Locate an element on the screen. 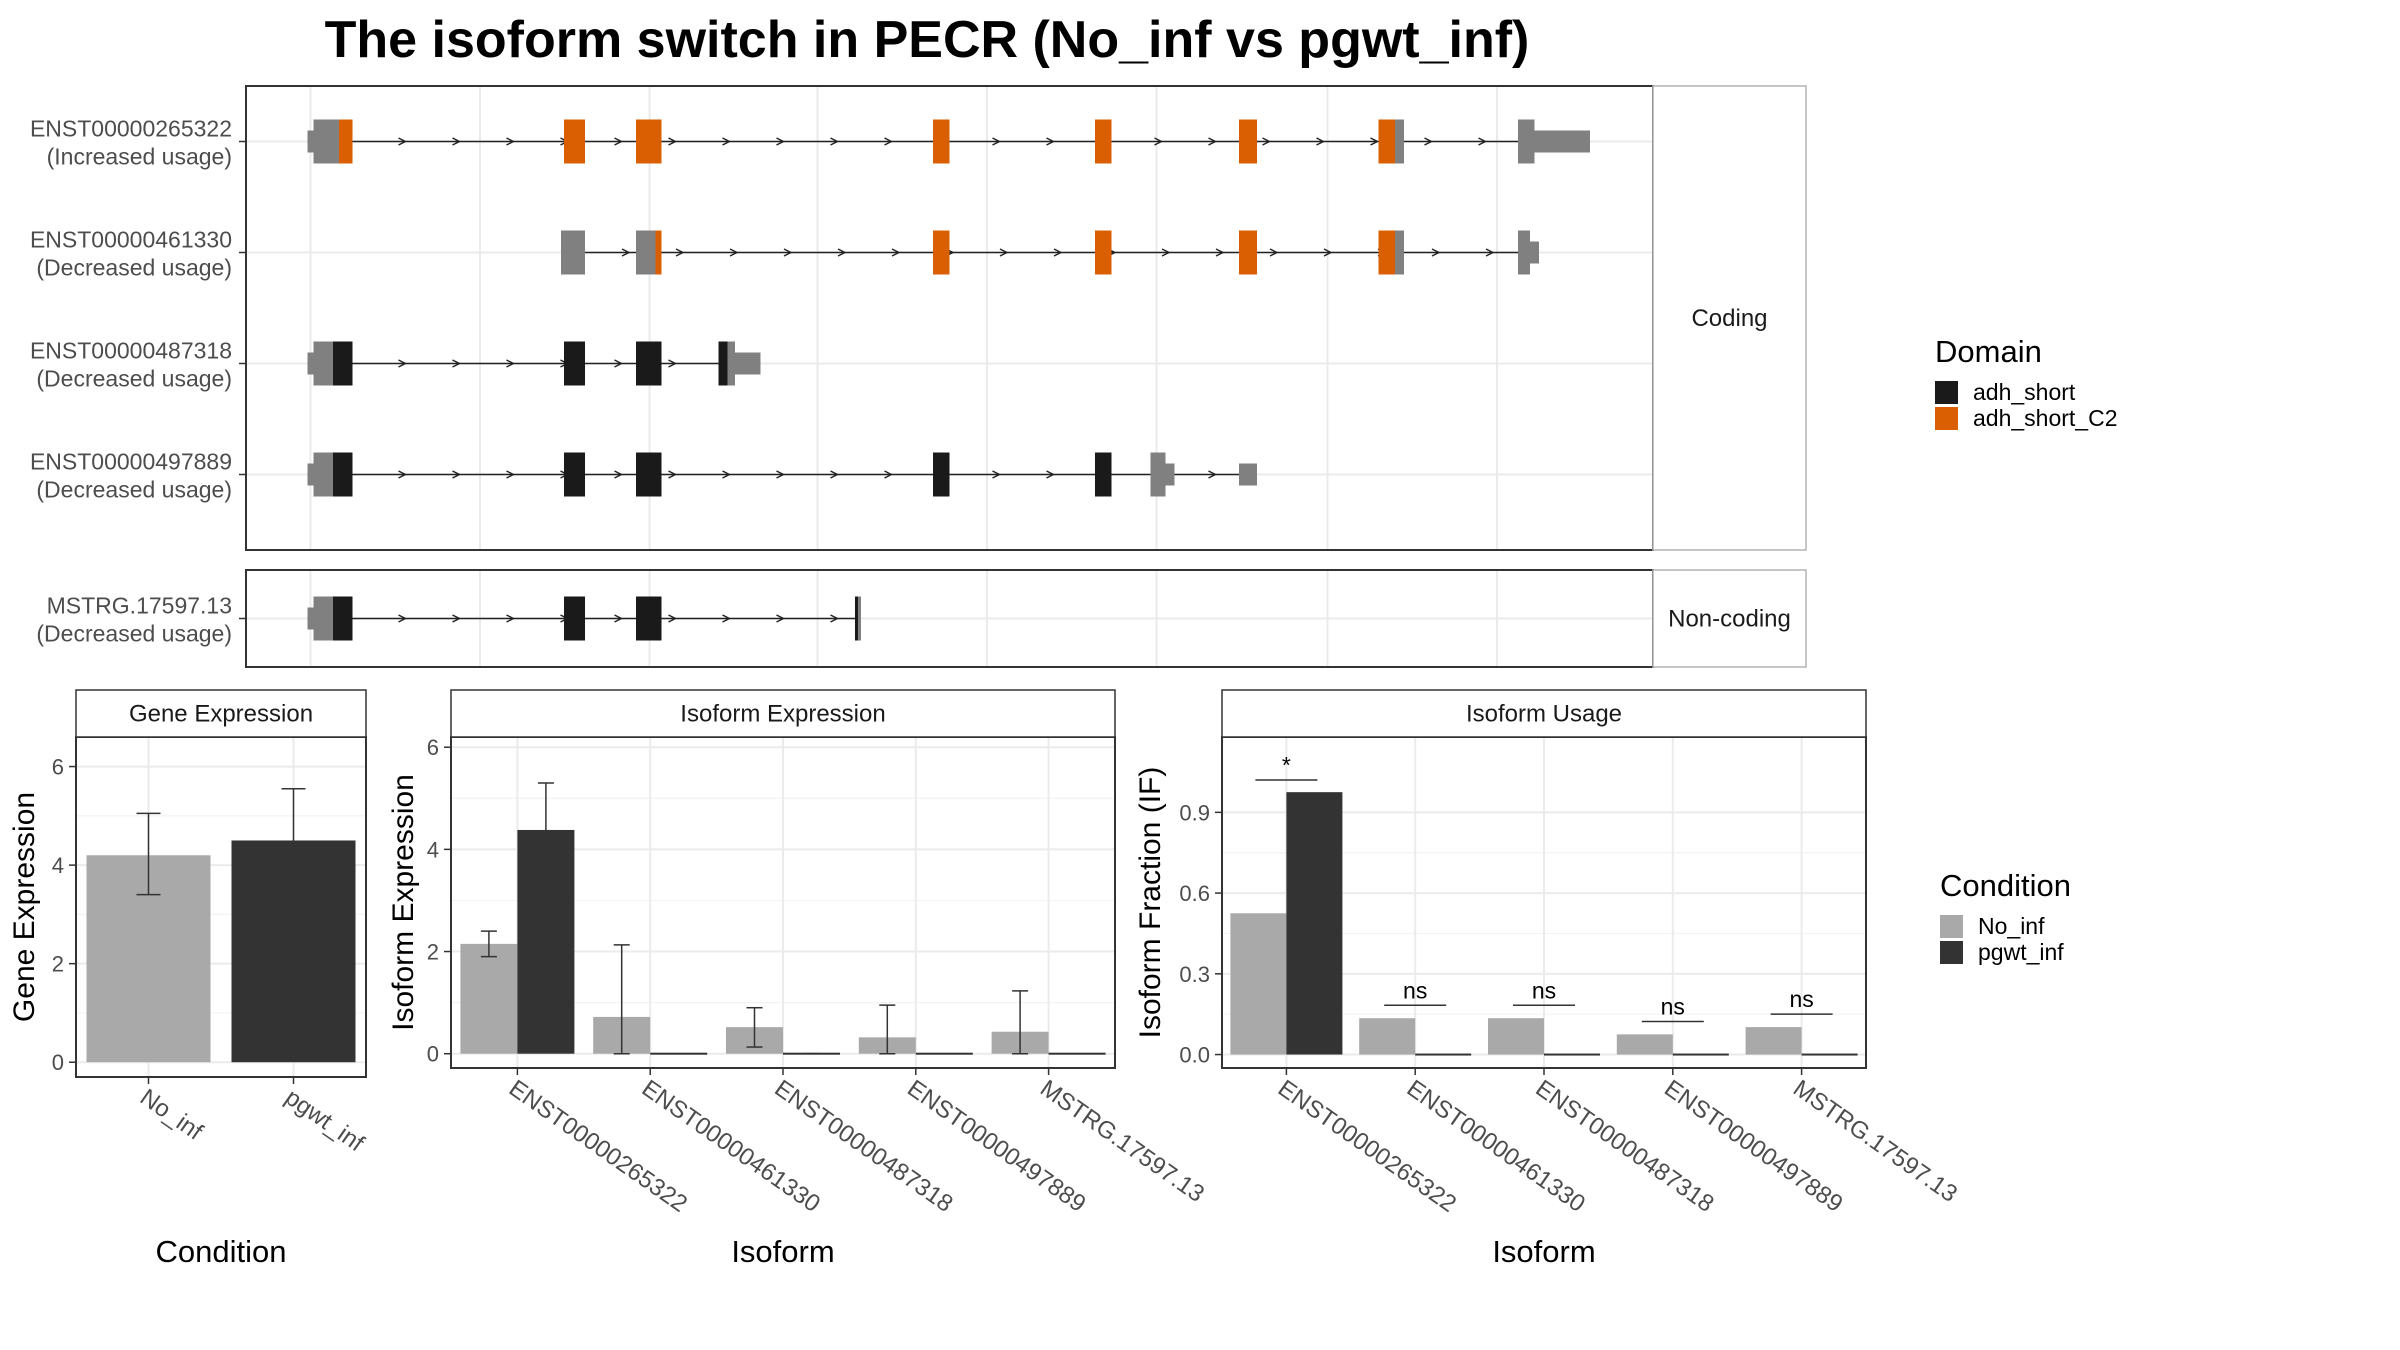 The height and width of the screenshot is (1350, 2400). transcript-id-label: ENST00000497889 is located at coordinates (131, 462).